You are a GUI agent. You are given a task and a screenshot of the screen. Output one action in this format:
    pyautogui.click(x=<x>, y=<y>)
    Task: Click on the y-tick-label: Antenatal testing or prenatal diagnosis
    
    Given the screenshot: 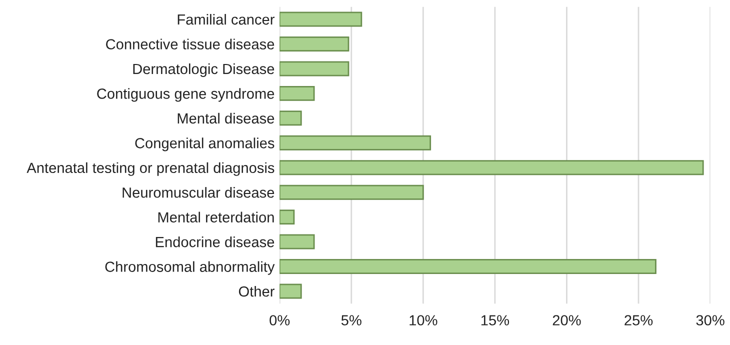 What is the action you would take?
    pyautogui.click(x=150, y=169)
    